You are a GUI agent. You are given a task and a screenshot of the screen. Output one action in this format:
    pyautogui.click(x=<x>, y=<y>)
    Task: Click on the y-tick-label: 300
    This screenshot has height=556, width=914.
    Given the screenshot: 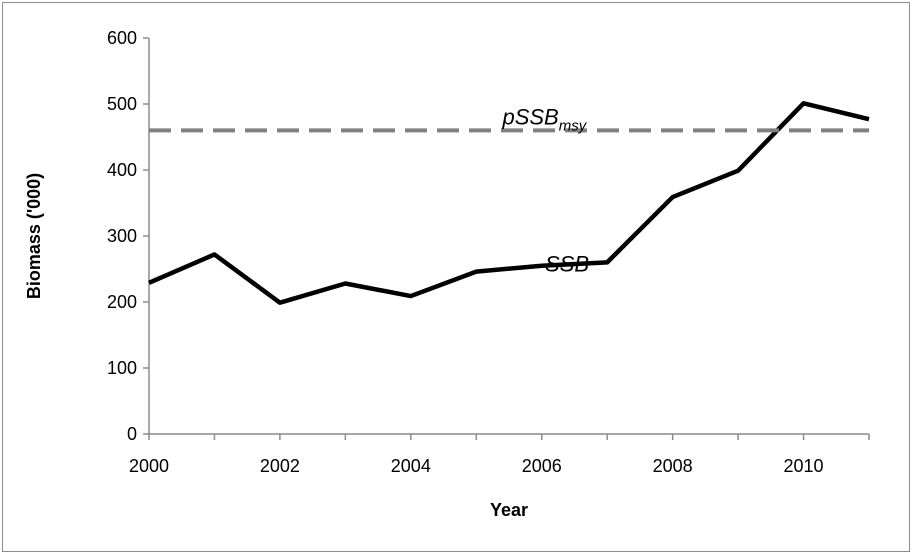 What is the action you would take?
    pyautogui.click(x=122, y=236)
    